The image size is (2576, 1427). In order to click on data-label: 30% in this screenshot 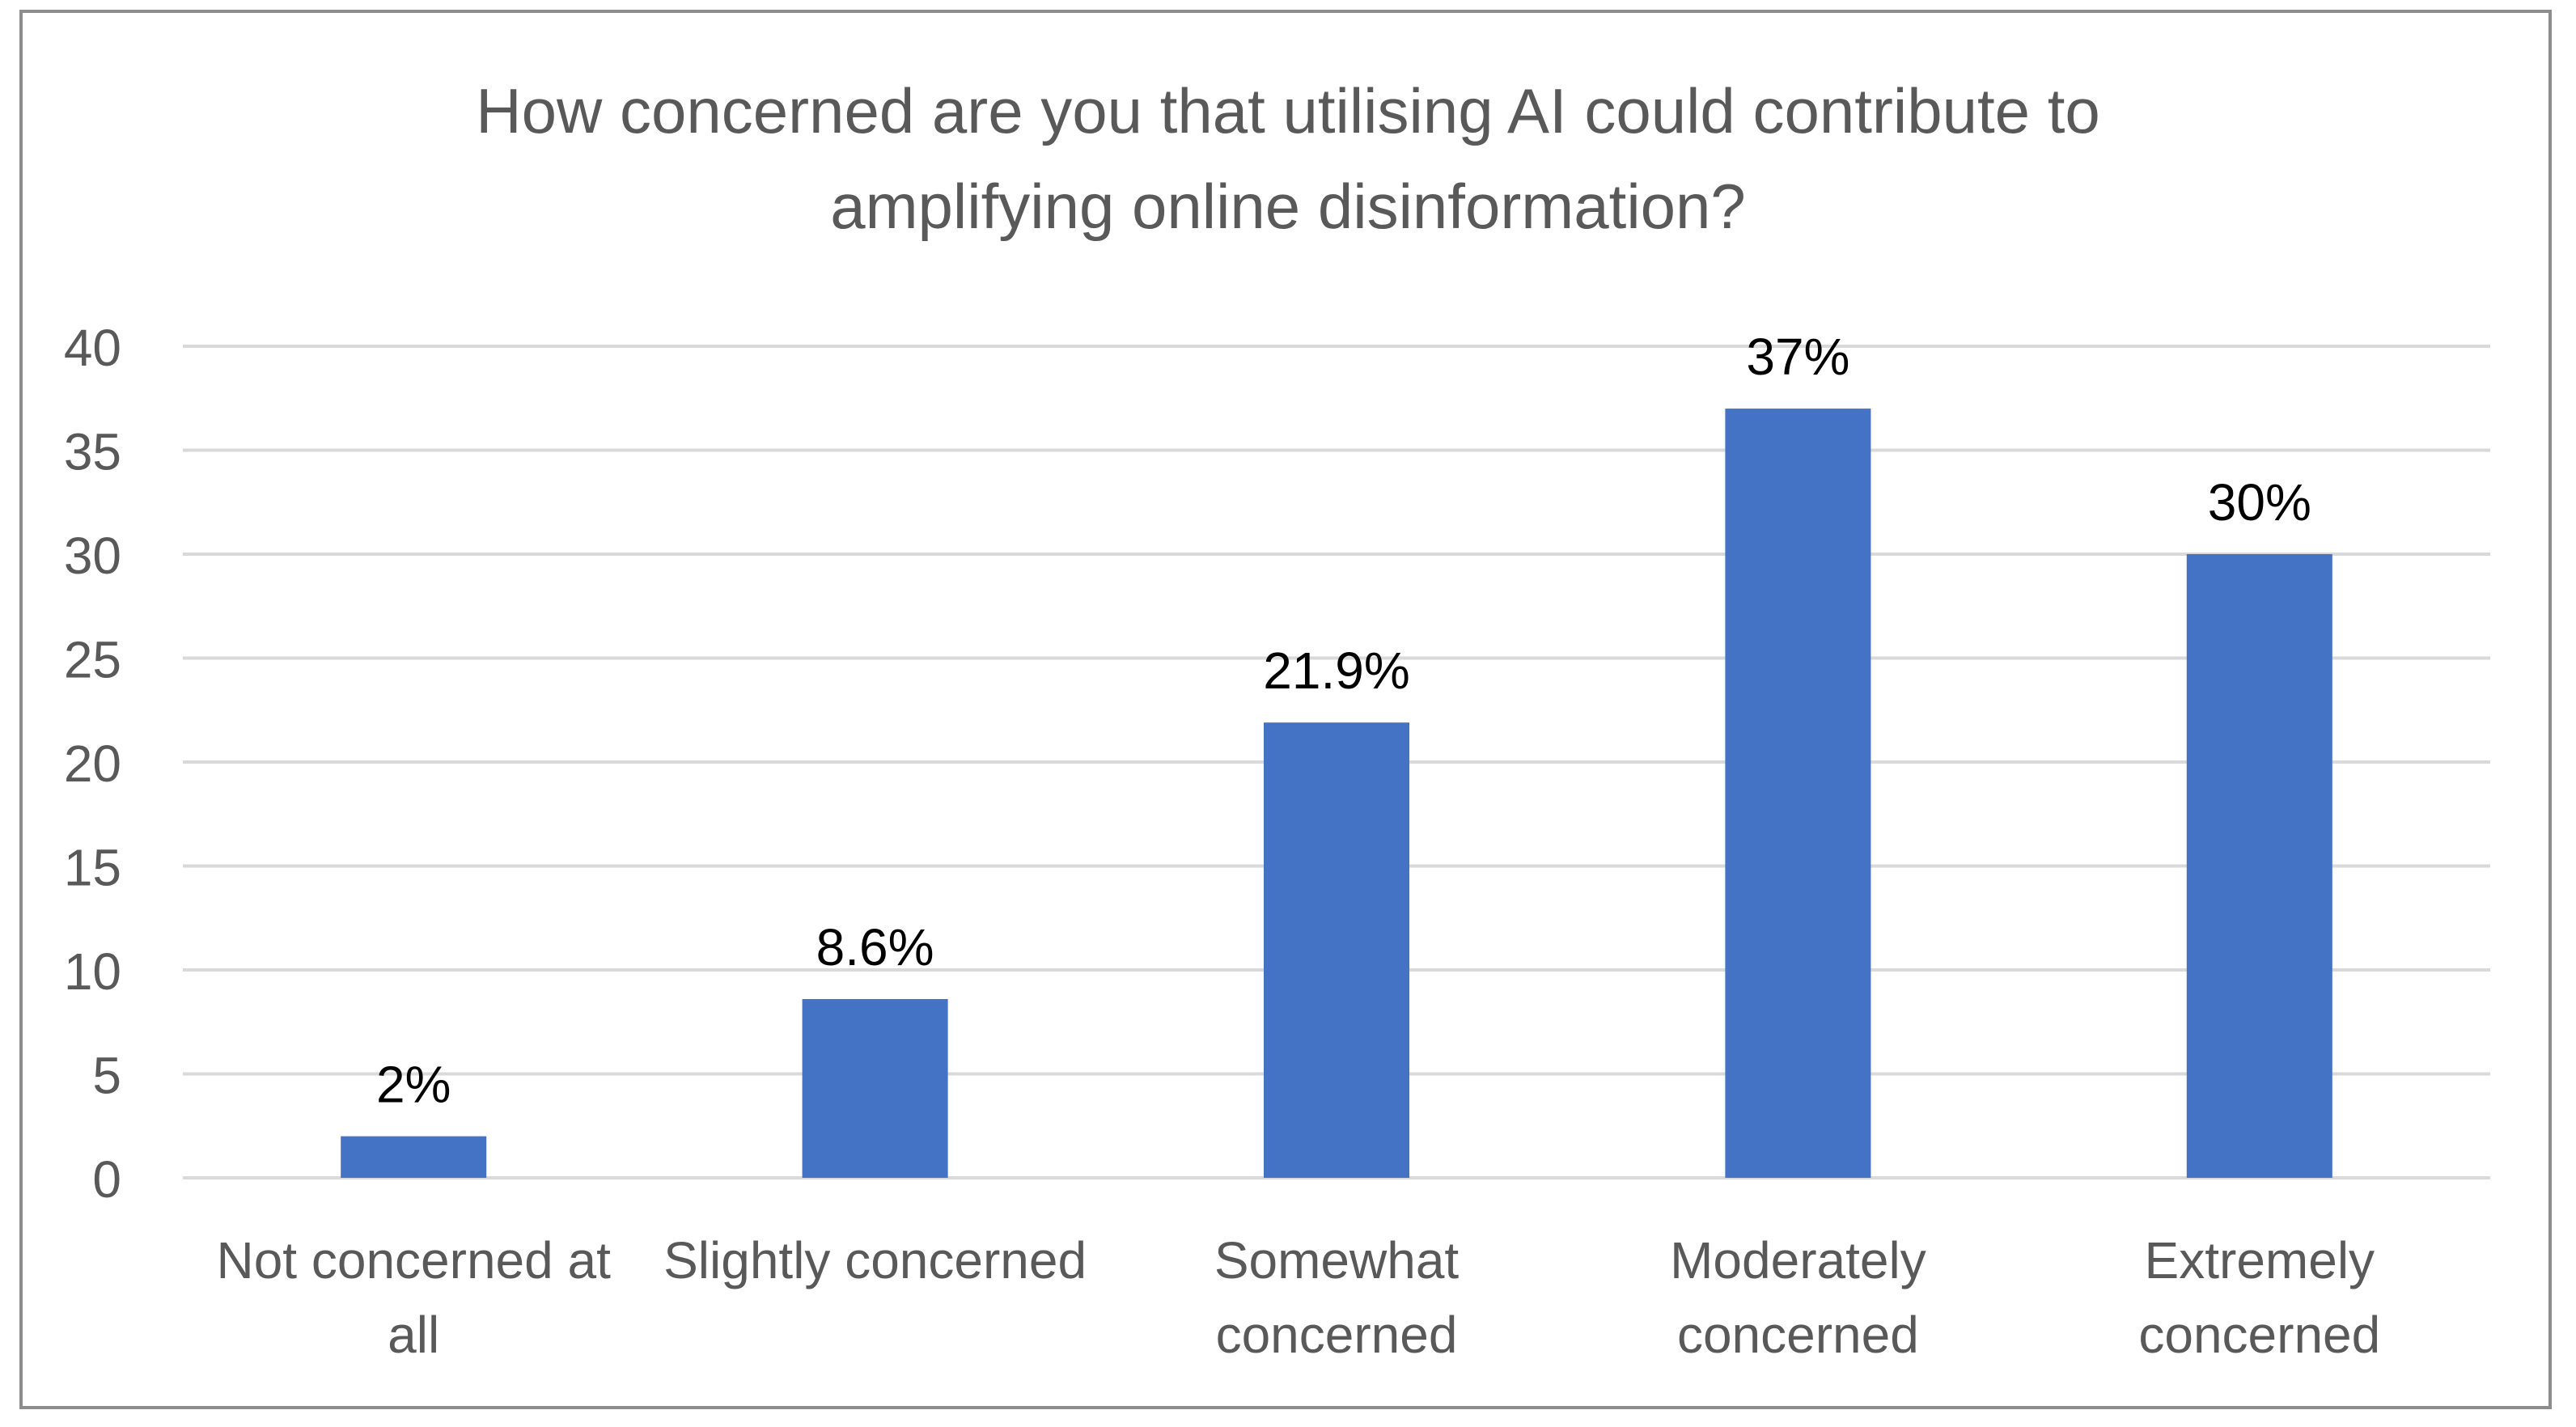, I will do `click(2259, 502)`.